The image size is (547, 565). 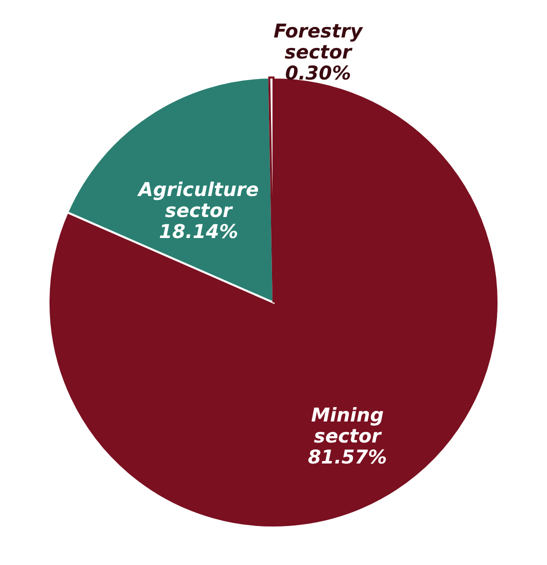 I want to click on slice-label: Mining sector, so click(x=347, y=426).